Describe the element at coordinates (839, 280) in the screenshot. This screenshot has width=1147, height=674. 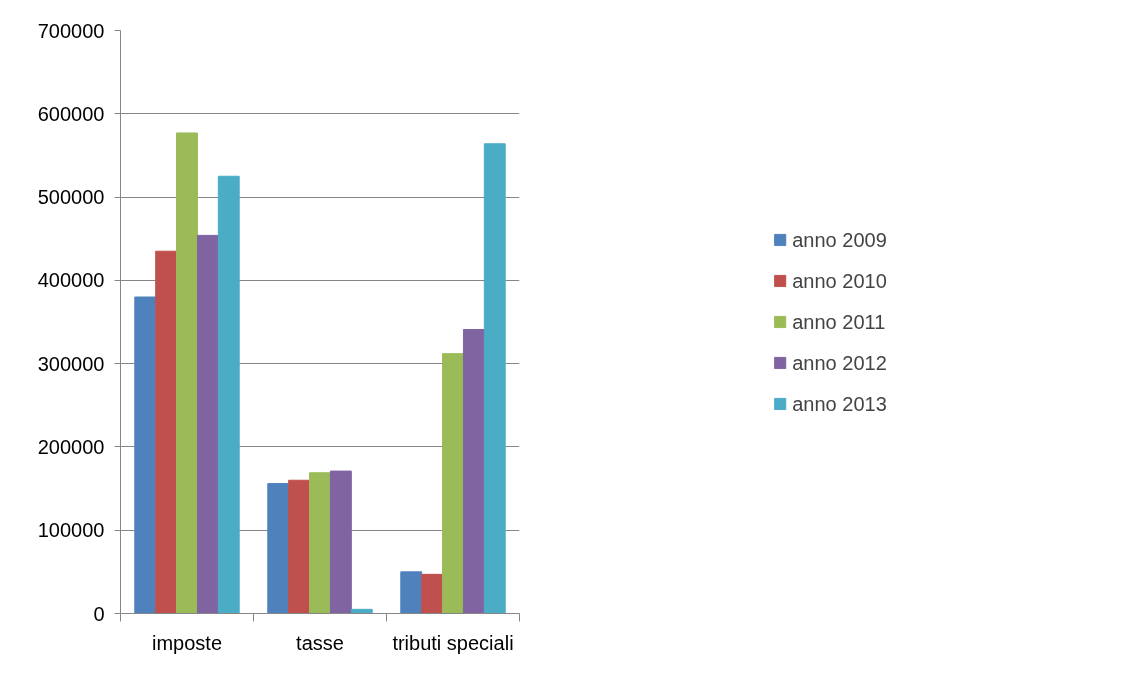
I see `legend-label: anno 2010` at that location.